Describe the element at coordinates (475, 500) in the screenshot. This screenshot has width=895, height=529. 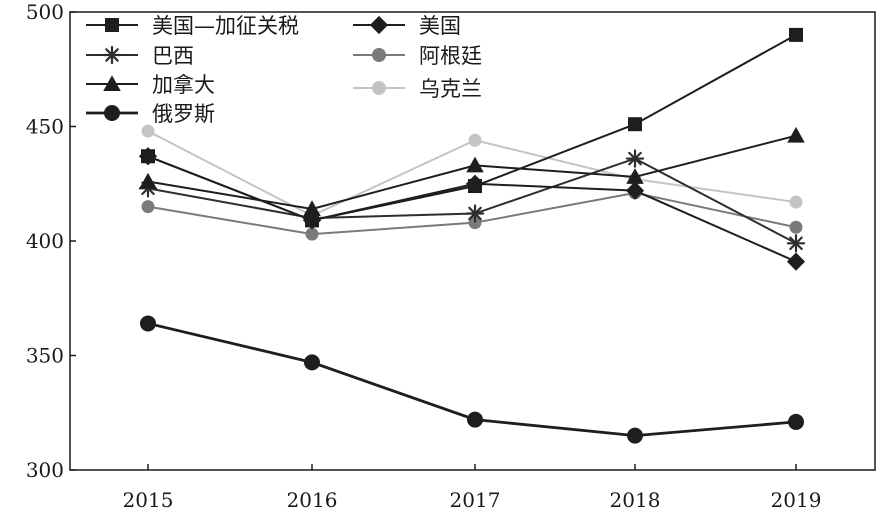
I see `x-tick-label: 2017` at that location.